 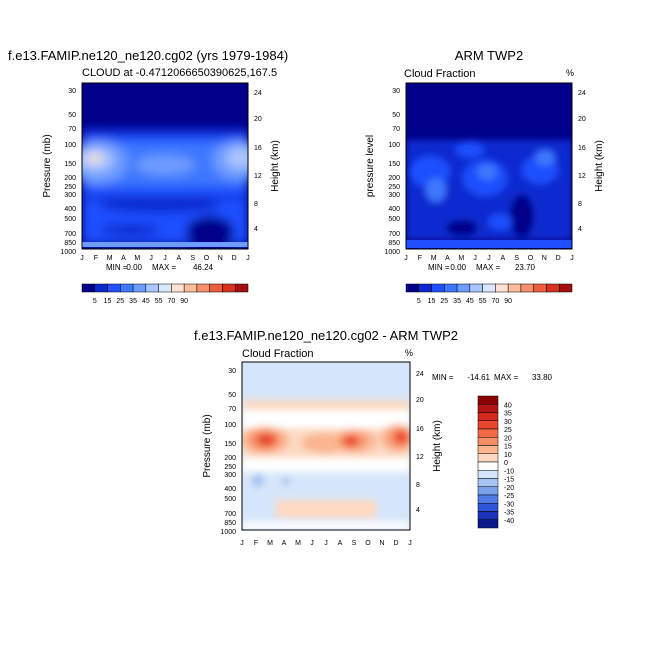 I want to click on colorbar-tick-label: 70, so click(x=495, y=301).